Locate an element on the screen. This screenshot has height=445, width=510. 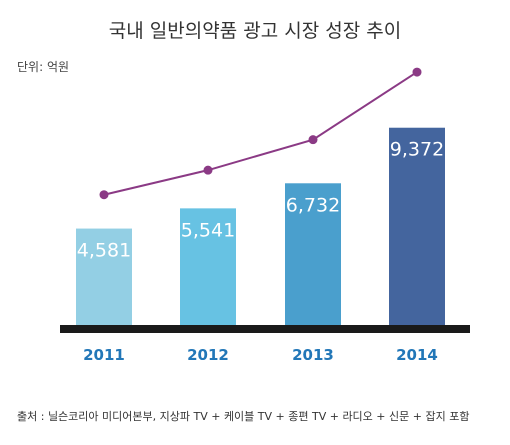
x-tick-2013: 2013 is located at coordinates (313, 355).